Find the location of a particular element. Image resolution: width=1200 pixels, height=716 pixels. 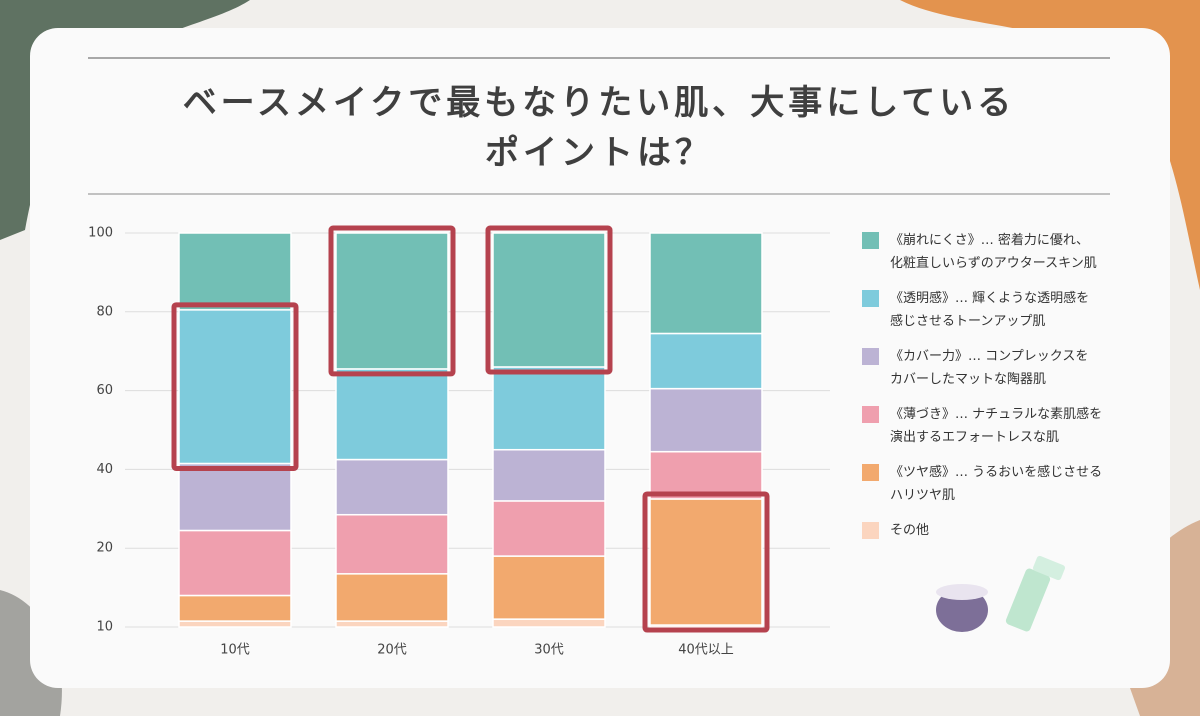

y-tick-label: 100 is located at coordinates (100, 233).